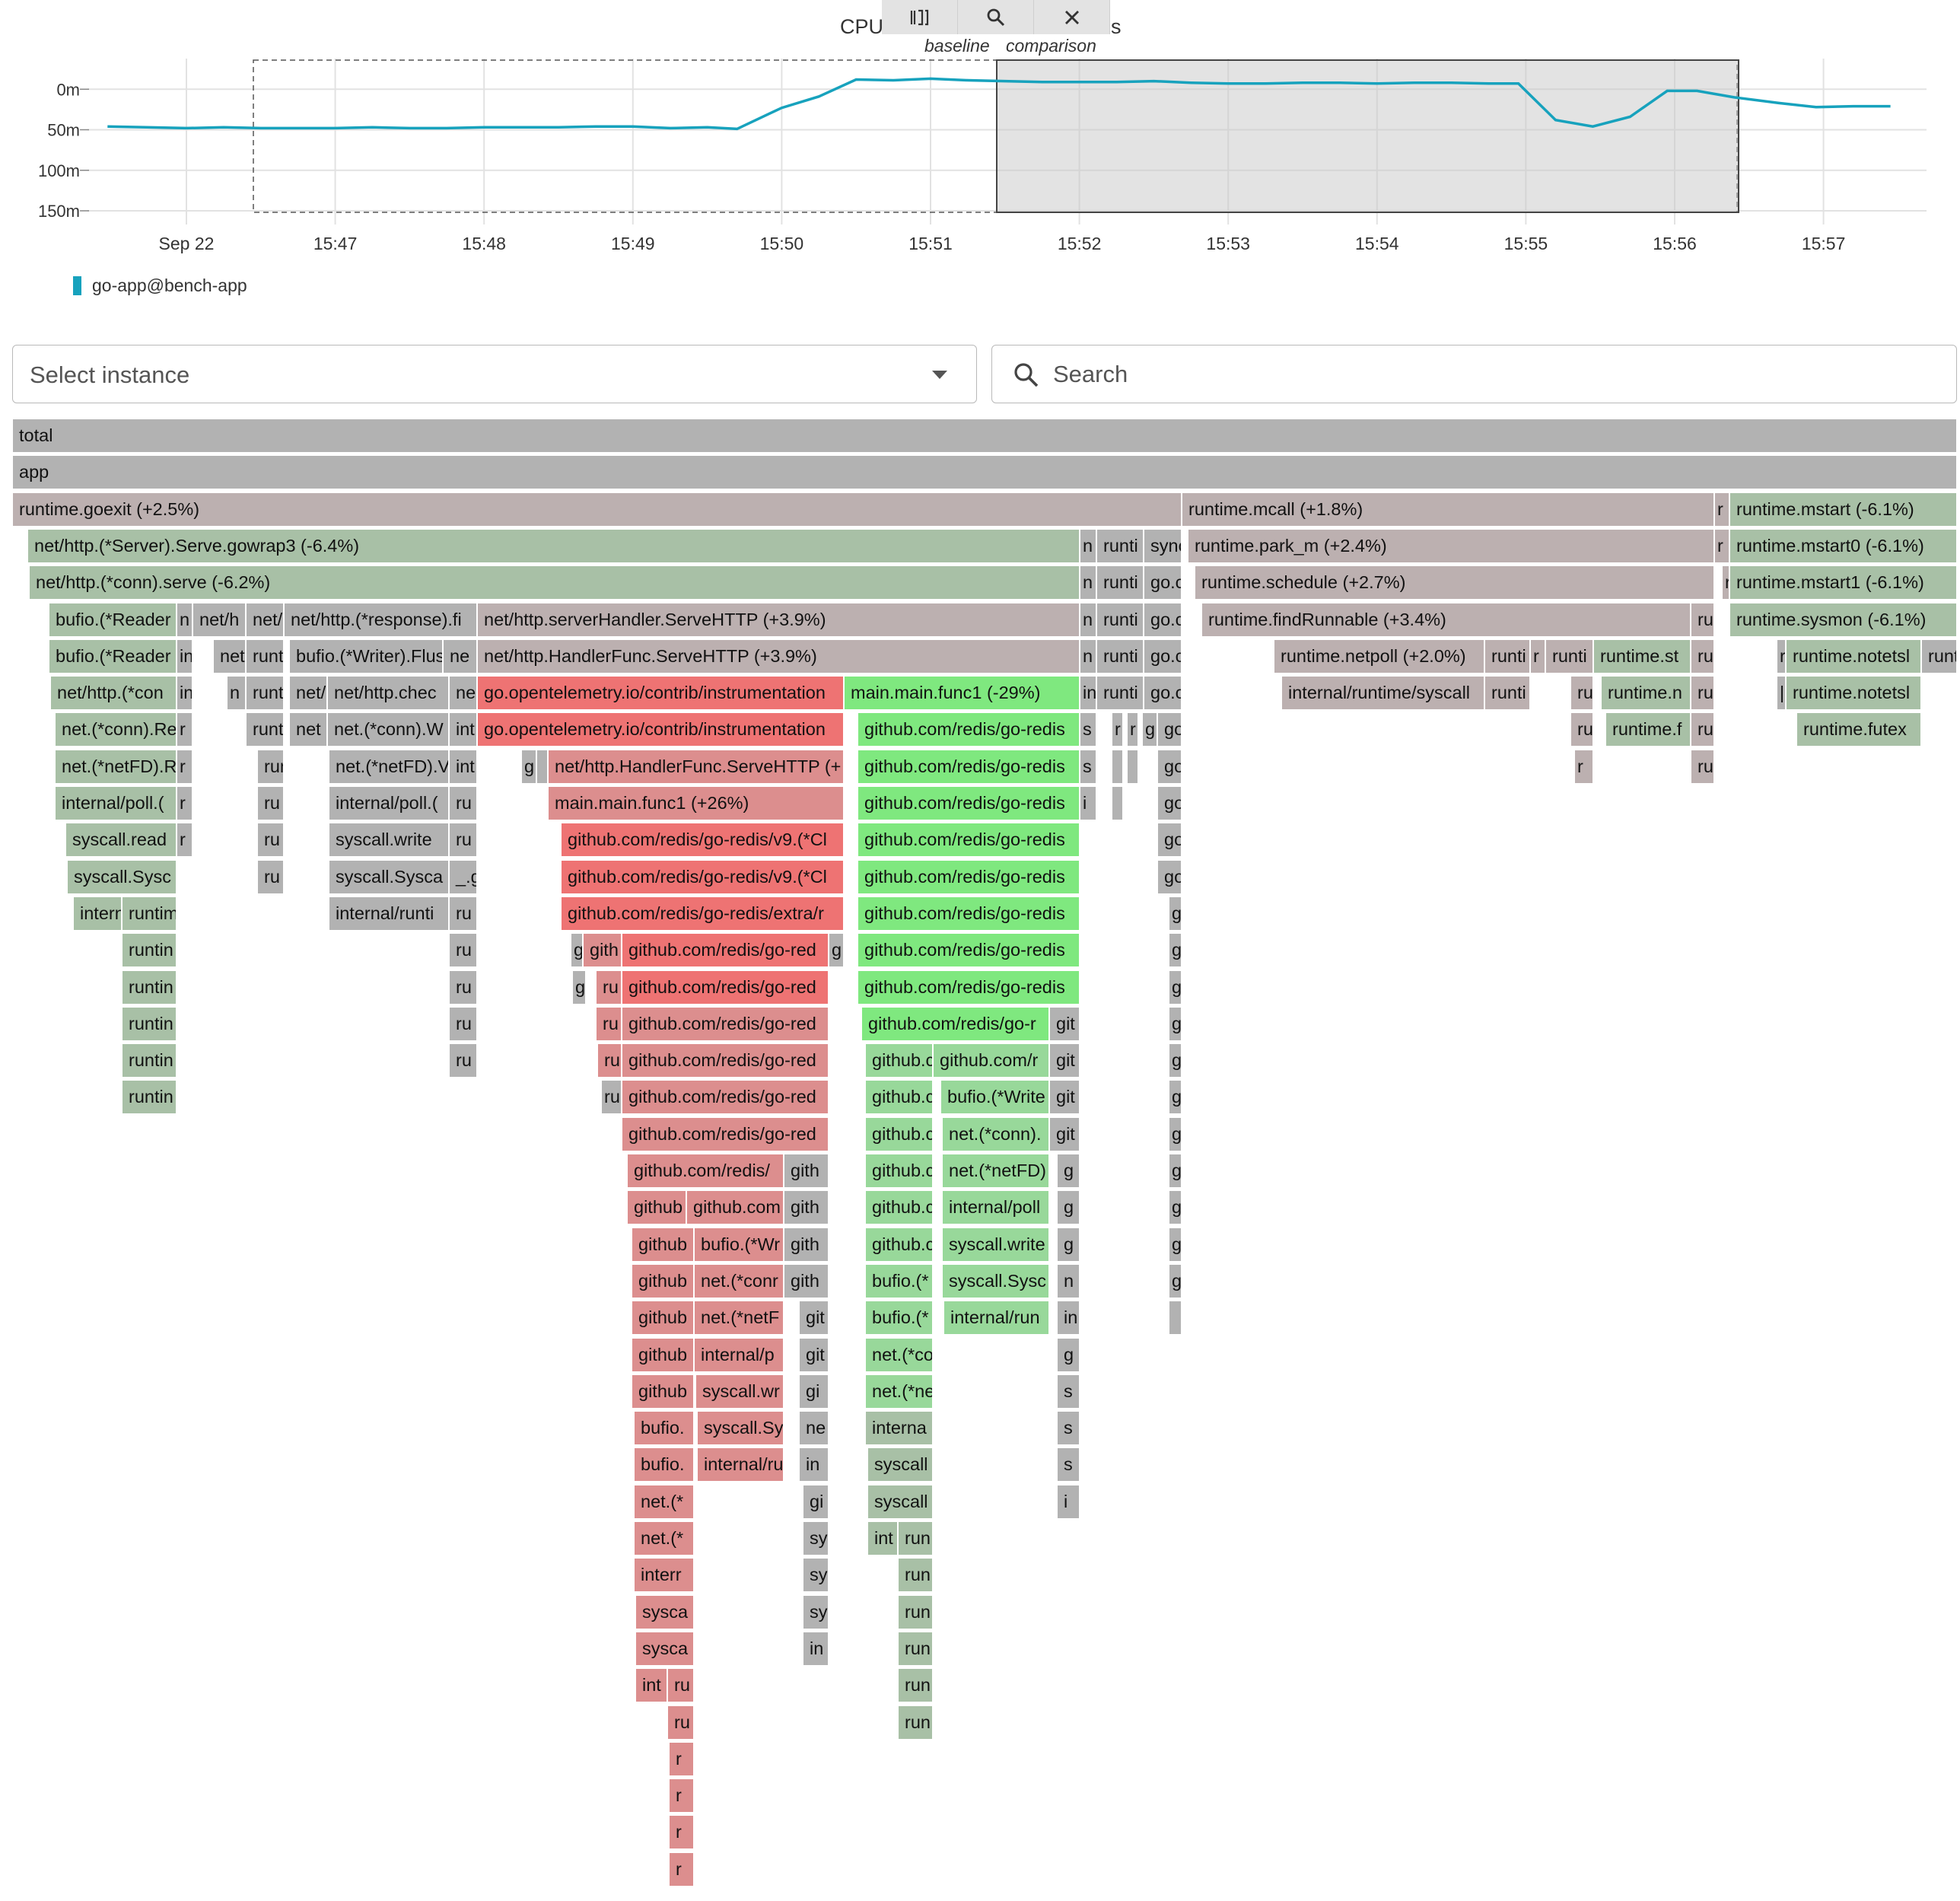  What do you see at coordinates (664, 1611) in the screenshot?
I see `flame-node: sysca` at bounding box center [664, 1611].